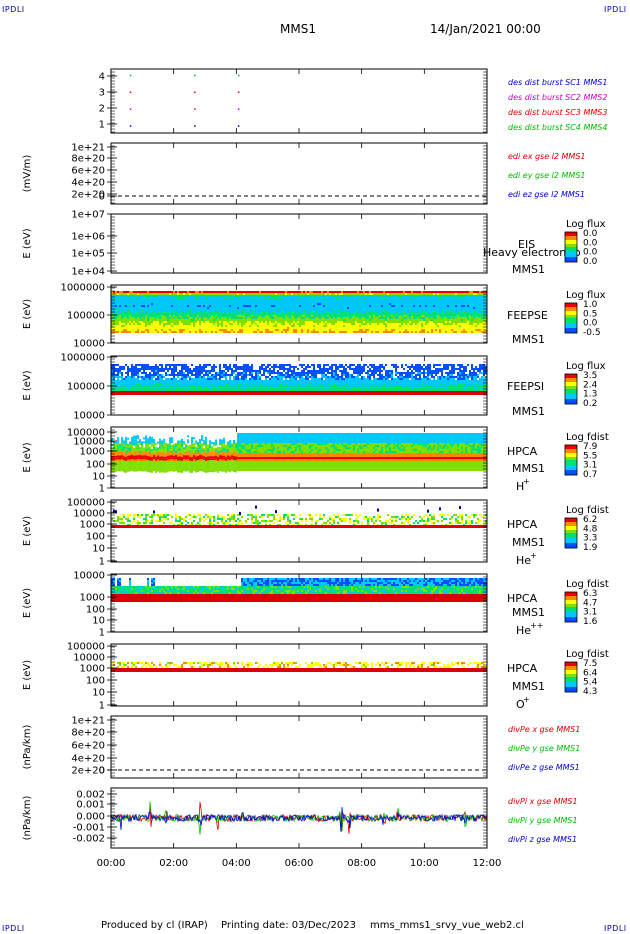 This screenshot has width=630, height=934. I want to click on colorbar-tick: 0.0, so click(590, 234).